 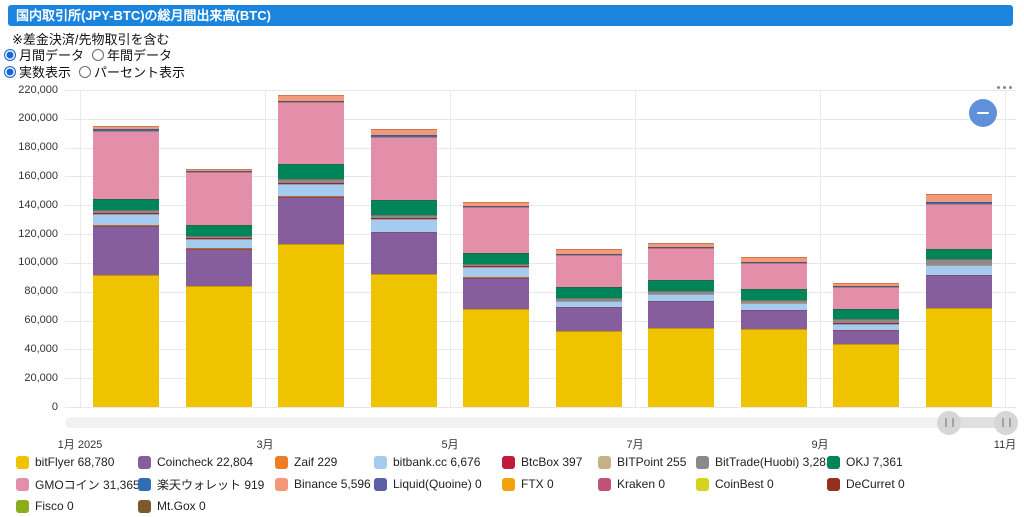 What do you see at coordinates (77, 484) in the screenshot?
I see `legend-item-GMOコイン: GMOコイン 31,365` at bounding box center [77, 484].